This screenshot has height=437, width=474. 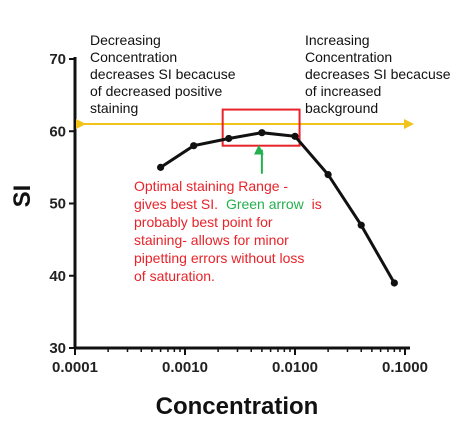 I want to click on left-annotation-line: Concentration, so click(x=133, y=57).